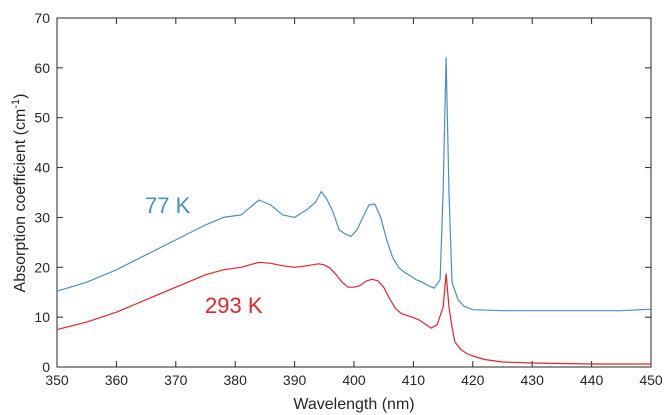 The height and width of the screenshot is (415, 665). I want to click on x-tick-label: 380, so click(236, 380).